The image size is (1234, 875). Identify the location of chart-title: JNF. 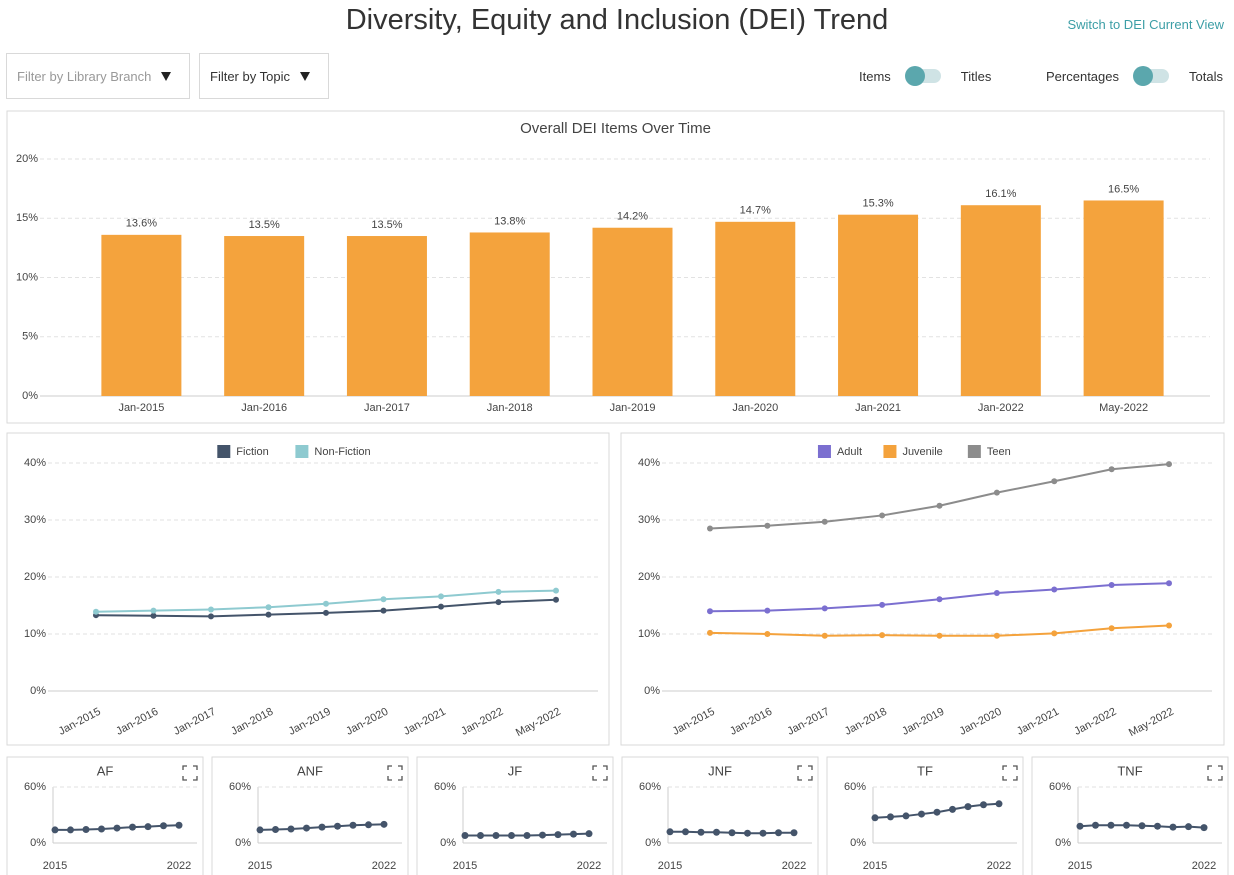
(720, 770).